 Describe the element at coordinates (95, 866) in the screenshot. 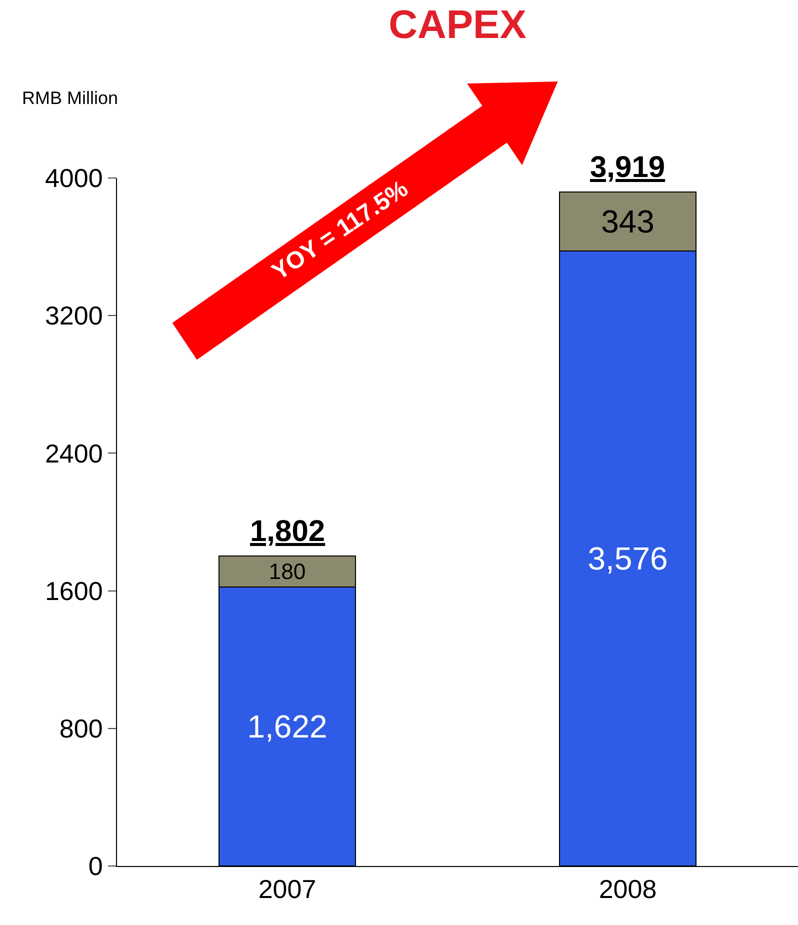

I see `y-tick-label: 0` at that location.